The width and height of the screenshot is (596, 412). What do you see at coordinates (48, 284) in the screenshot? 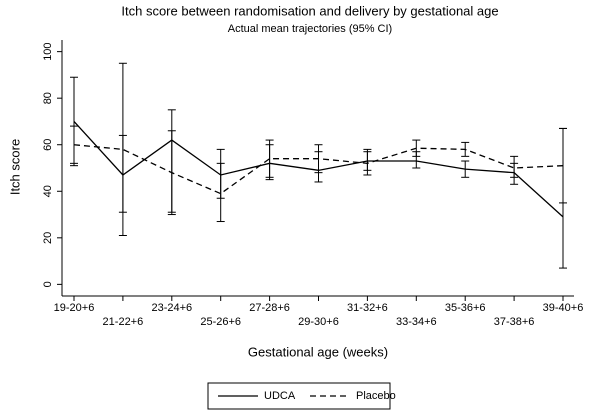
I see `y-tick-label: 0` at bounding box center [48, 284].